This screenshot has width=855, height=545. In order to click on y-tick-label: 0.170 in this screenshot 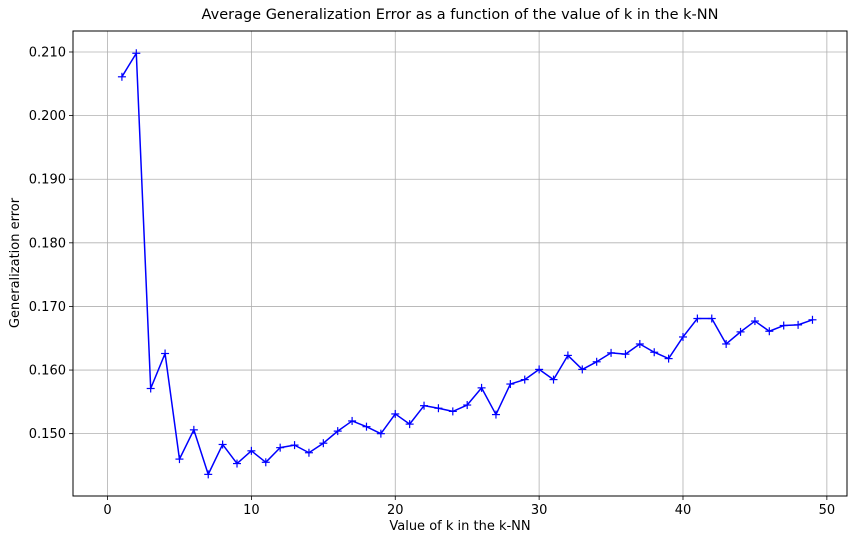, I will do `click(47, 307)`.